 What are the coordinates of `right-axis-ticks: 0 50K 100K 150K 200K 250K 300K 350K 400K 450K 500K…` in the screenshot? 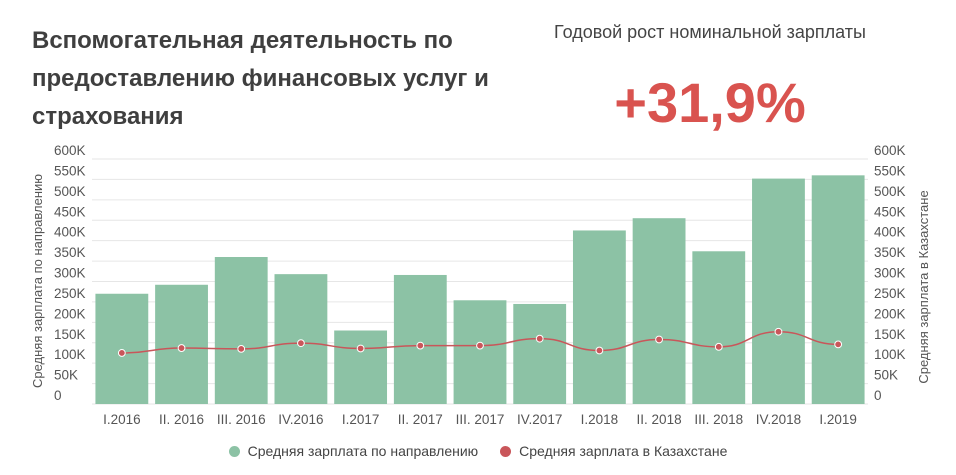 It's located at (890, 273).